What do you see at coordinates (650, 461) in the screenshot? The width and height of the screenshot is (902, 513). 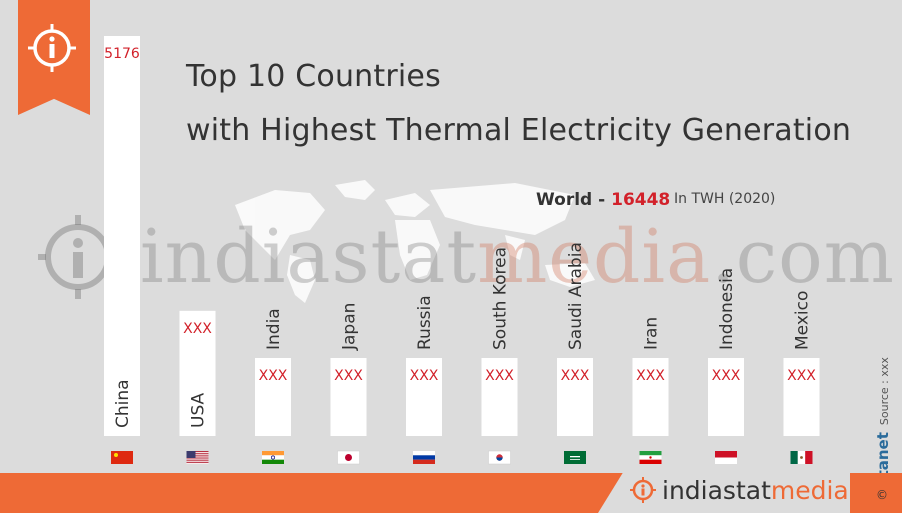 I see `iran-flag-red` at bounding box center [650, 461].